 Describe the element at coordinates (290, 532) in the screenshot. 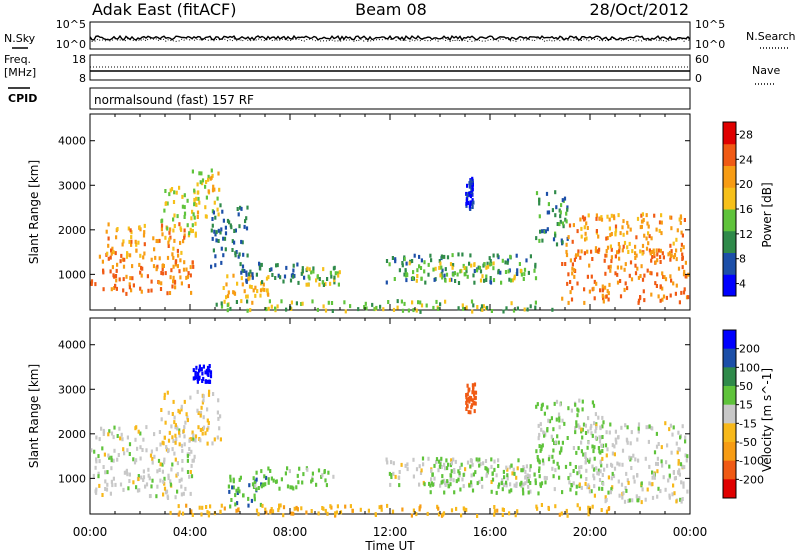

I see `x-tick-label: 08:00` at that location.